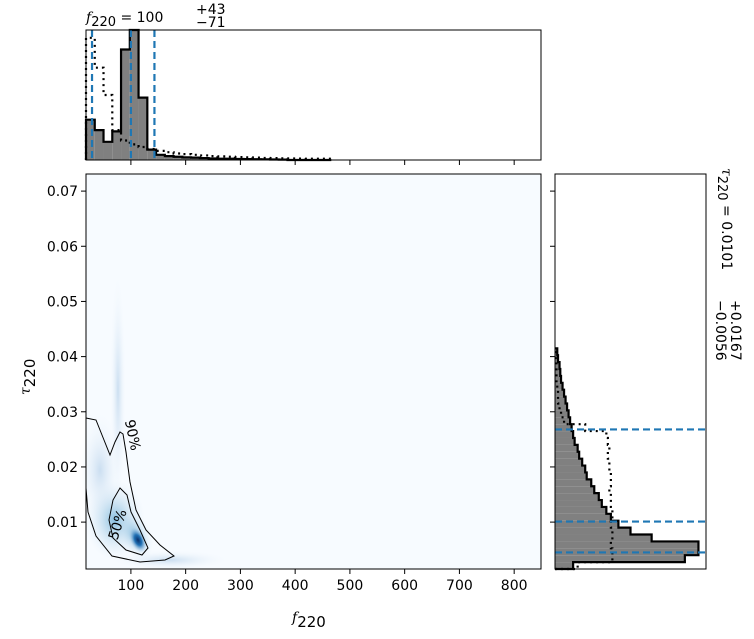 Image resolution: width=754 pixels, height=639 pixels. What do you see at coordinates (308, 620) in the screenshot?
I see `x-axis-label: f220` at bounding box center [308, 620].